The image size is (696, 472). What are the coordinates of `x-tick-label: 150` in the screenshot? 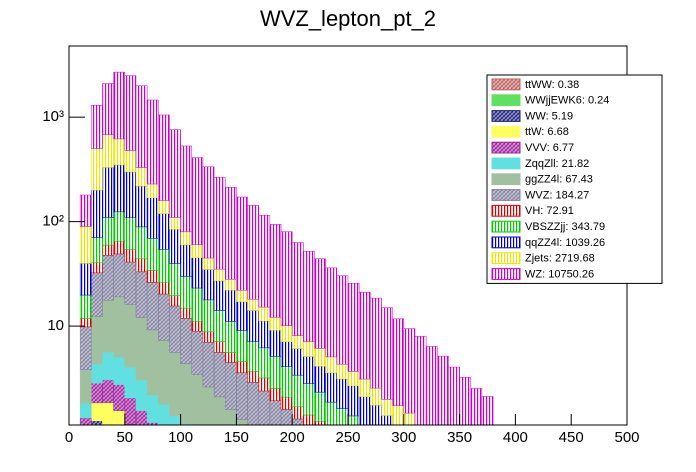 It's located at (236, 437).